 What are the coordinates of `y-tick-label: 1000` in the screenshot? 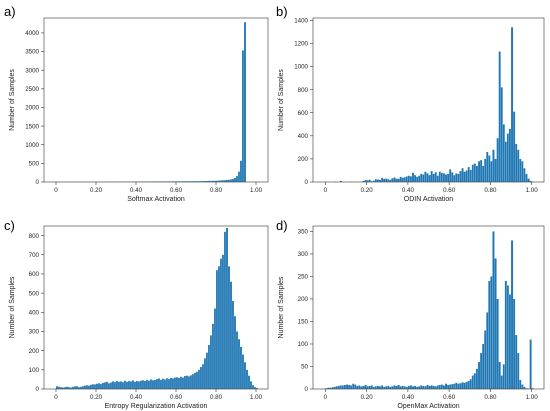 It's located at (32, 145).